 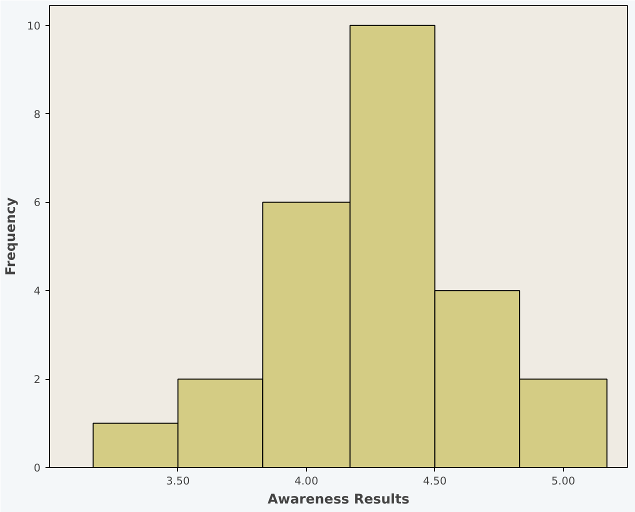 I want to click on x-tick-label: 3.50, so click(x=178, y=481).